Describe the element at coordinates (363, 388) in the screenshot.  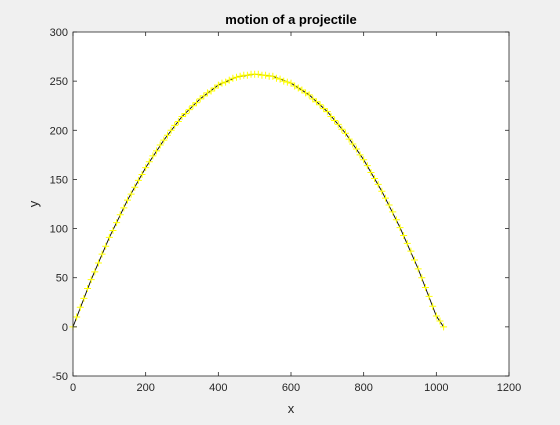
I see `x-tick-label: 800` at that location.